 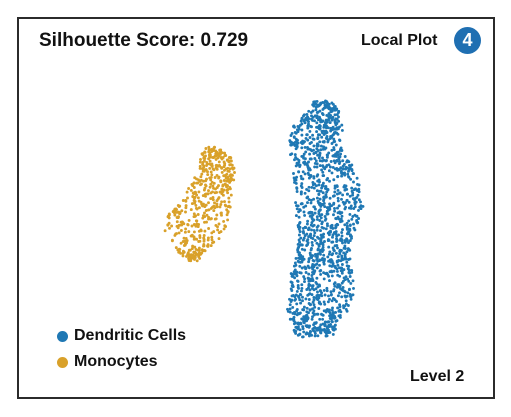 What do you see at coordinates (62, 362) in the screenshot?
I see `monocytes-legend-marker` at bounding box center [62, 362].